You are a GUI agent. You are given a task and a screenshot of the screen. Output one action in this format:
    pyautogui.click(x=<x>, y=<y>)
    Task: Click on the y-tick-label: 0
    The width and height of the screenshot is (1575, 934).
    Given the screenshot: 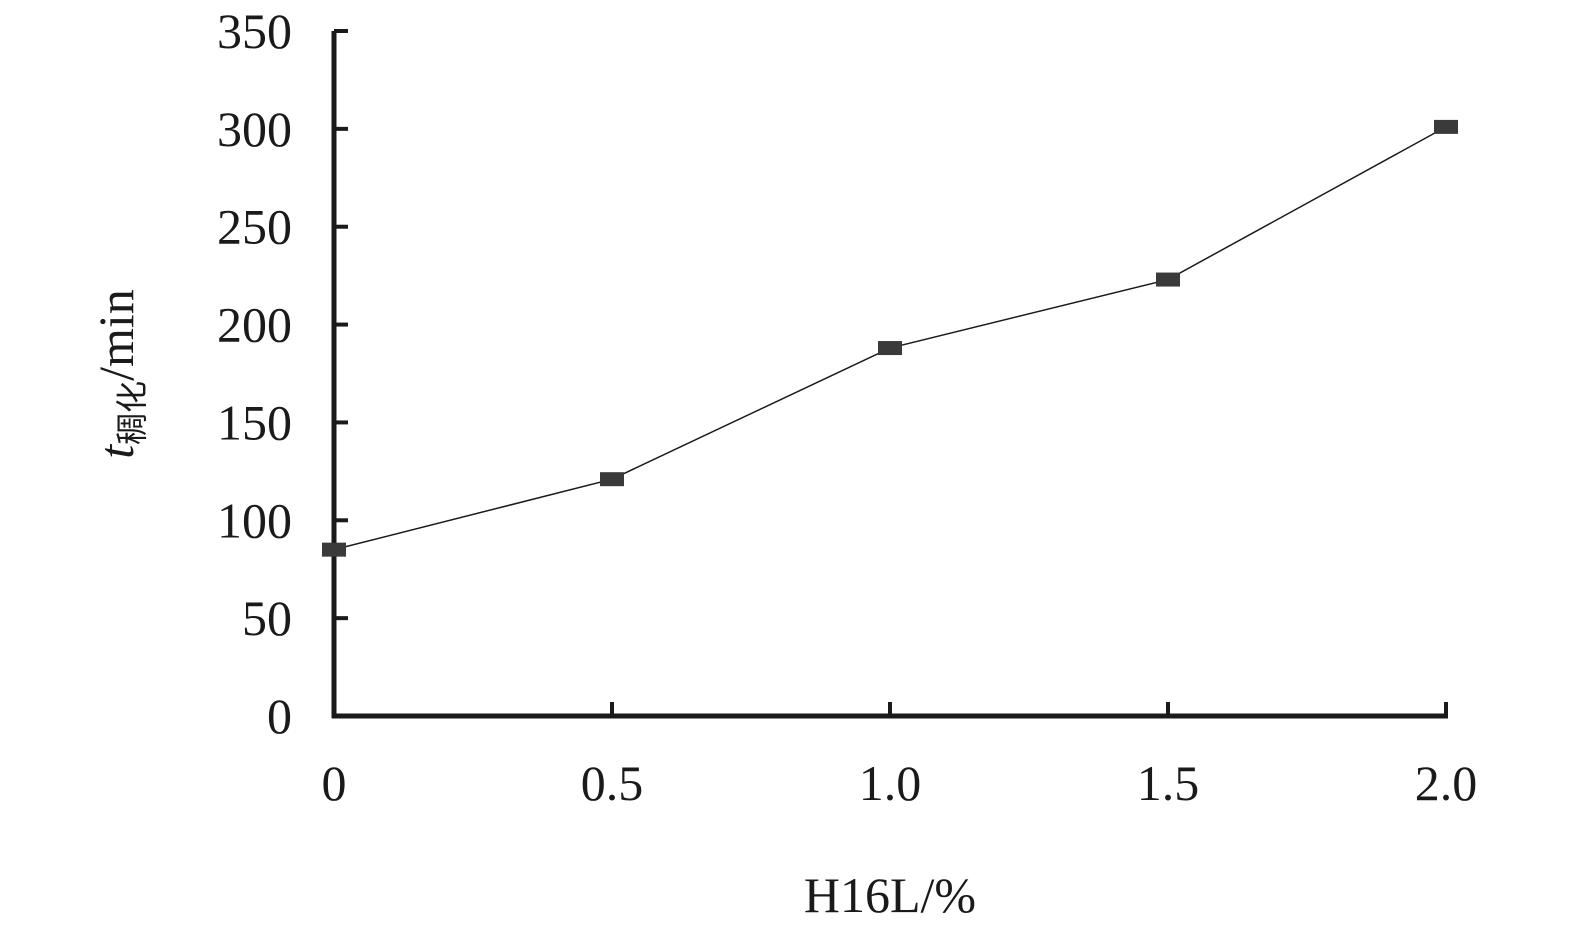 What is the action you would take?
    pyautogui.click(x=279, y=716)
    